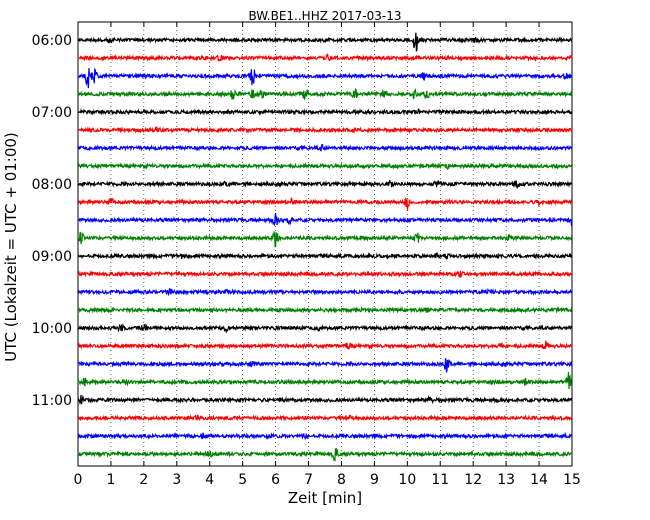  Describe the element at coordinates (242, 480) in the screenshot. I see `x-tick-label: 5` at that location.